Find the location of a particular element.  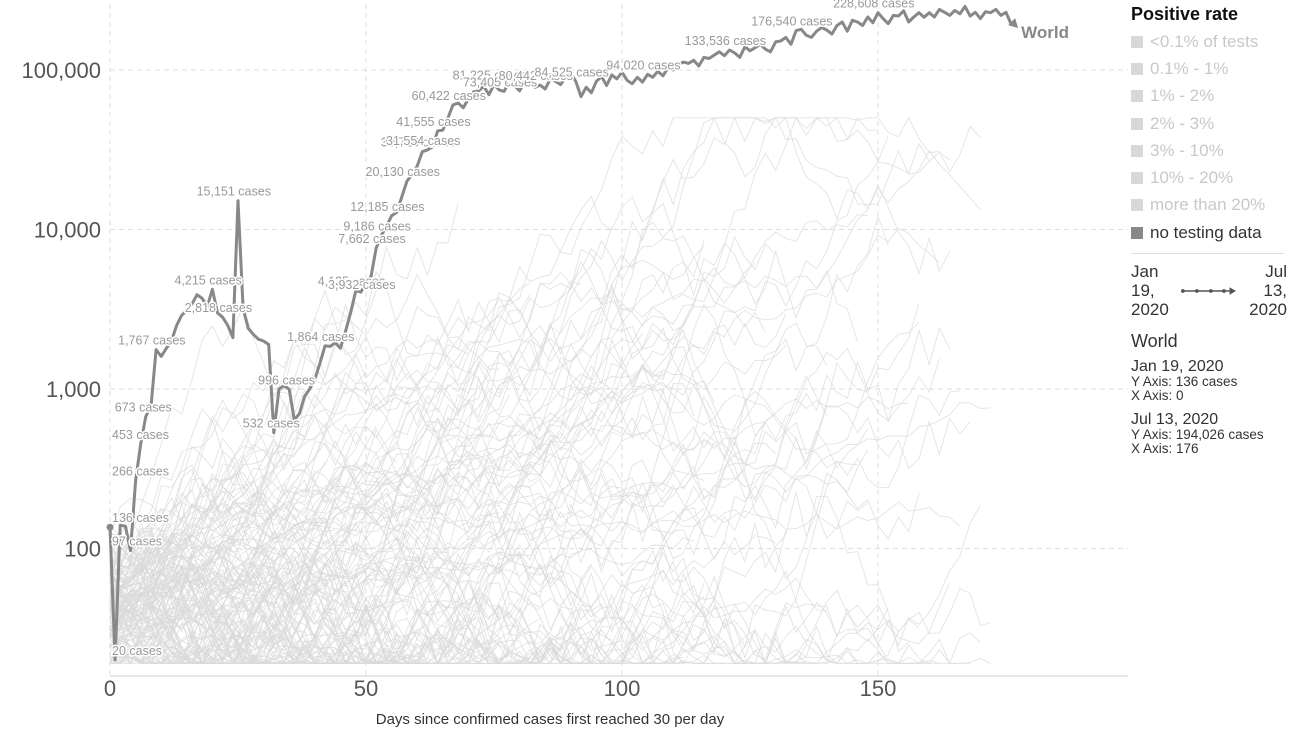

legend-item-no-testing-data: no testing data is located at coordinates (1213, 232).